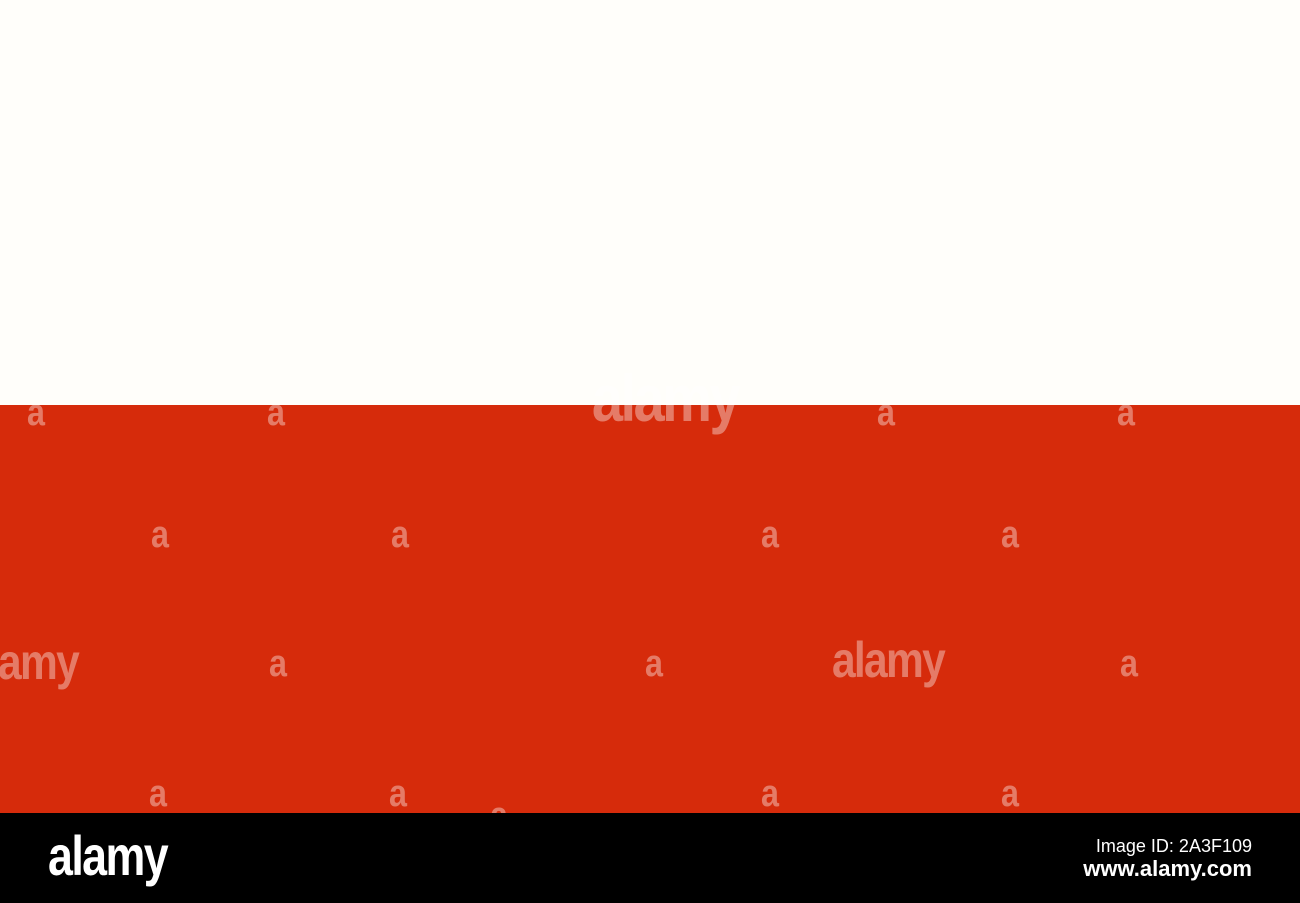 The height and width of the screenshot is (903, 1300). I want to click on alamy-logo: alamy, so click(108, 855).